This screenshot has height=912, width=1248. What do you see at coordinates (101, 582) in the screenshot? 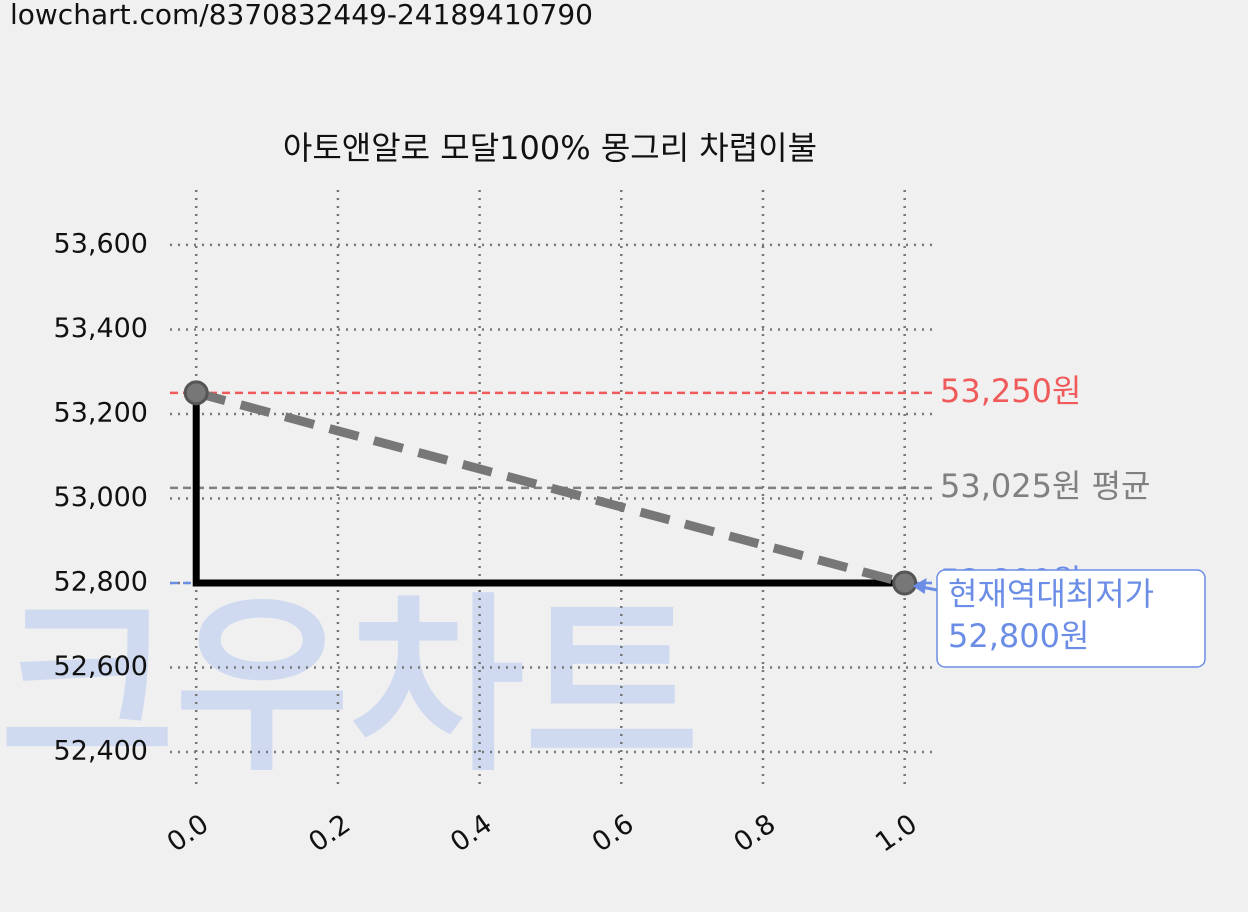
I see `y-tick-label: 52,800` at bounding box center [101, 582].